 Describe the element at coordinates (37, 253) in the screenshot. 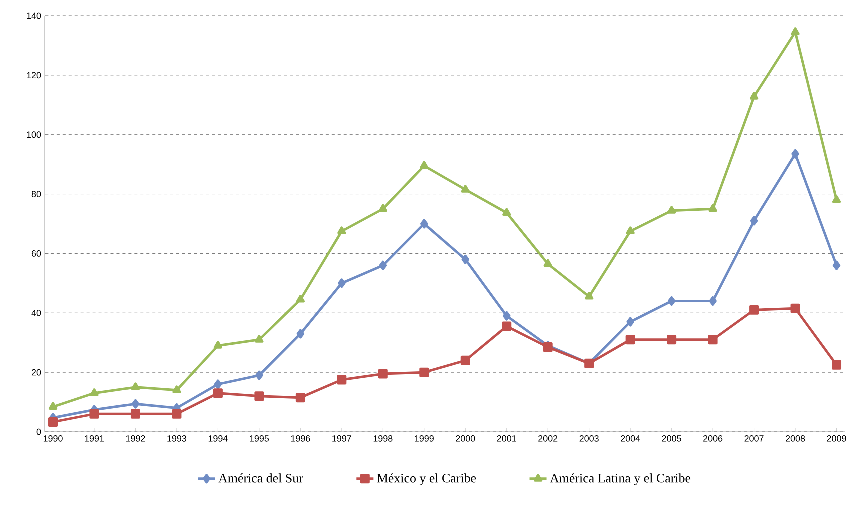

I see `y-tick-label: 60` at that location.